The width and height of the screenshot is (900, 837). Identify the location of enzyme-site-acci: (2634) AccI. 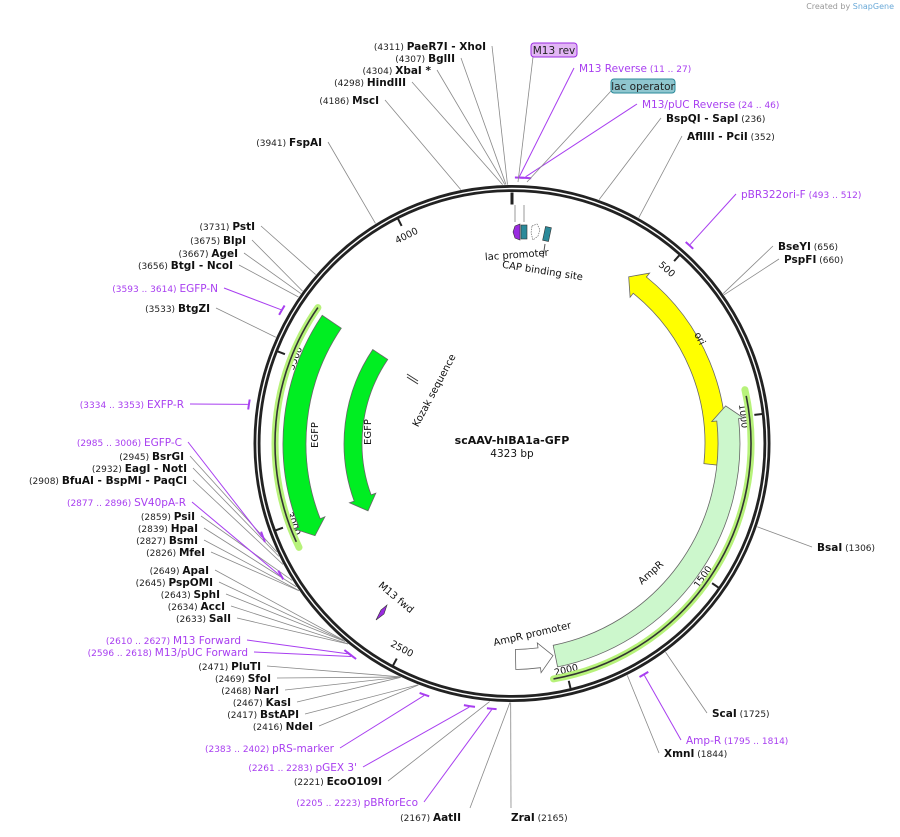
(196, 607).